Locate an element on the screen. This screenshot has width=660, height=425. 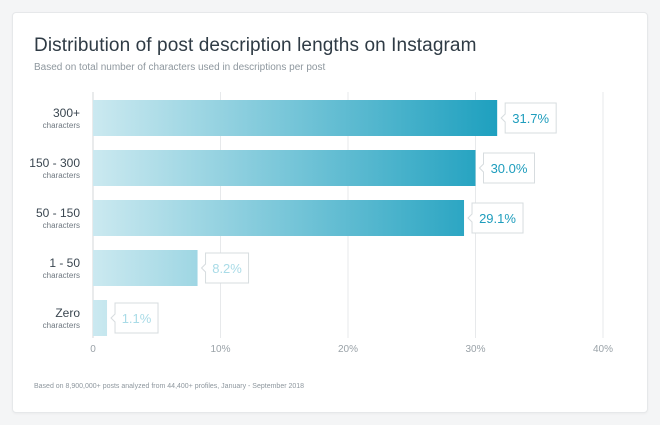
x-tick-label: 10% is located at coordinates (220, 349).